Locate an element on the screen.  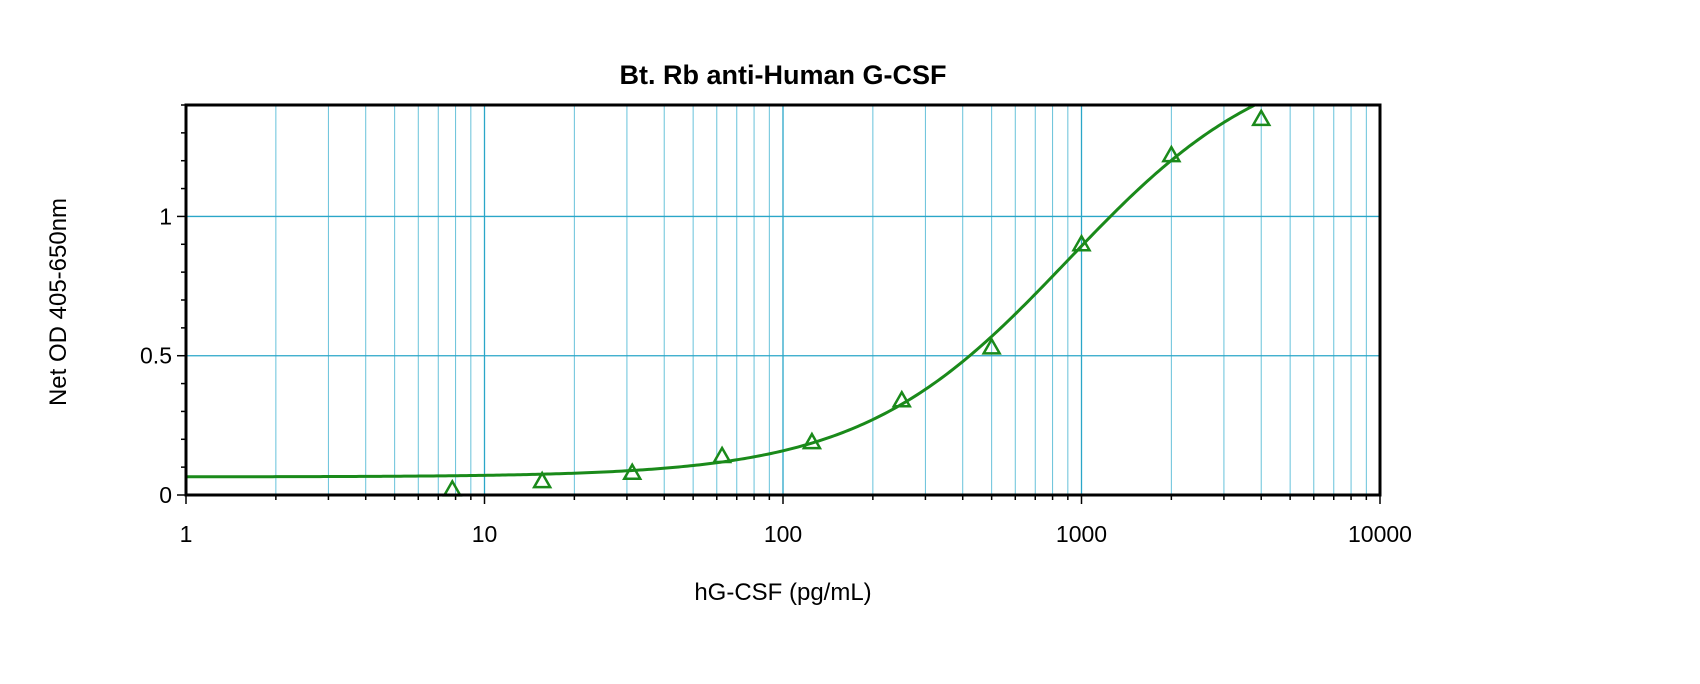
y-axis-label: Net OD 405-650nm is located at coordinates (58, 302).